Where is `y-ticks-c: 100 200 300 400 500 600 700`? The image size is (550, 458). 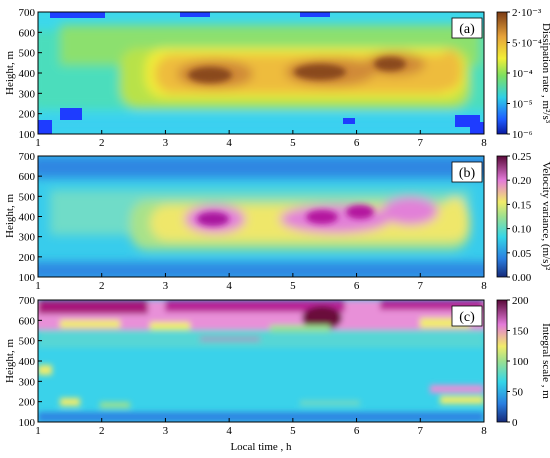
y-ticks-c: 100 200 300 400 500 600 700 is located at coordinates (30, 362).